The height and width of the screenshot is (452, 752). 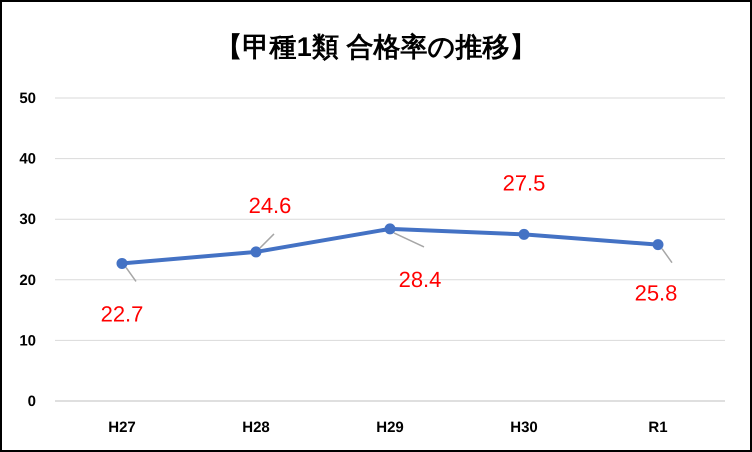 What do you see at coordinates (524, 183) in the screenshot?
I see `data-label: 27.5` at bounding box center [524, 183].